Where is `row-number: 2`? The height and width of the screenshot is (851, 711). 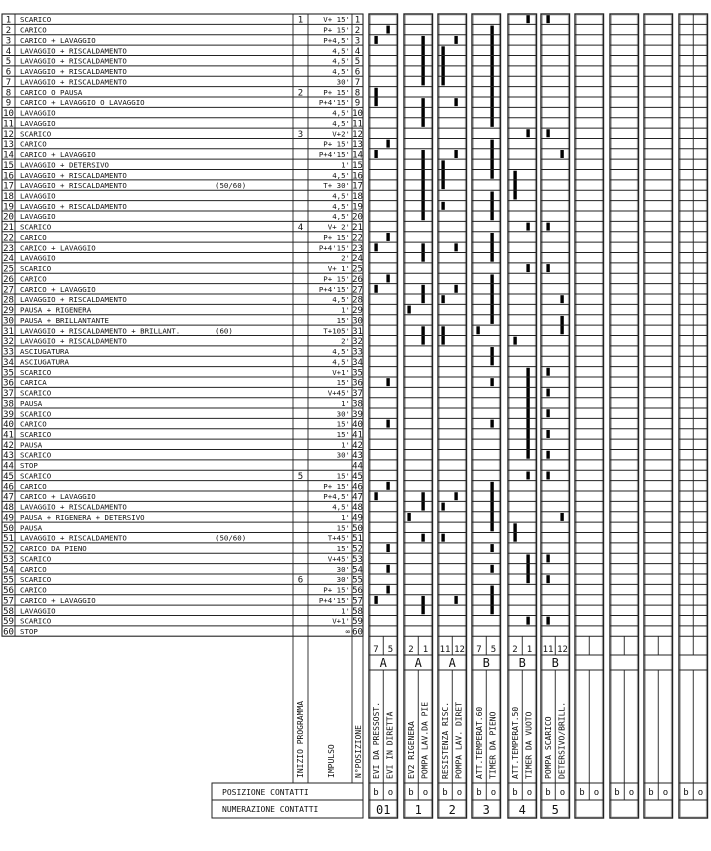 row-number: 2 is located at coordinates (8, 31).